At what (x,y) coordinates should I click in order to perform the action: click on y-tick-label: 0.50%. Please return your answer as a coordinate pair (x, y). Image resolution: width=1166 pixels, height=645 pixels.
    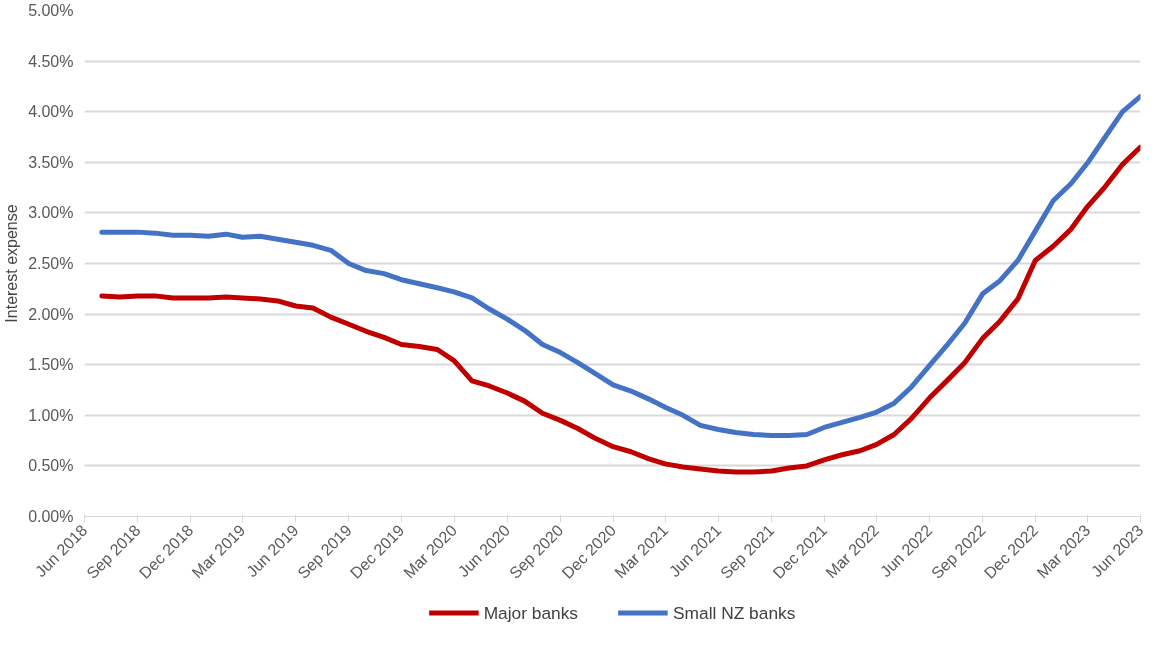
    Looking at the image, I should click on (51, 466).